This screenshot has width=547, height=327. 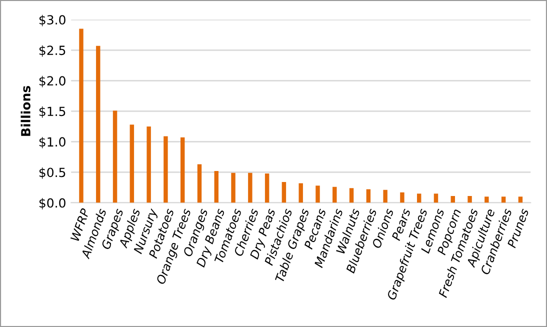 I want to click on y-tick-label: $1.0, so click(x=52, y=142).